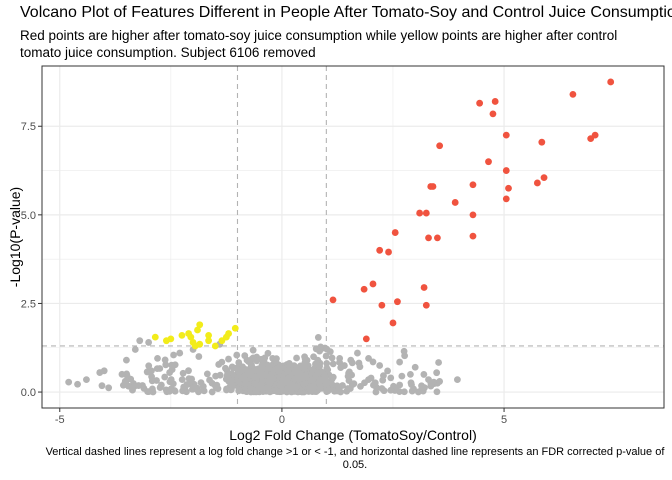 The height and width of the screenshot is (480, 672). Describe the element at coordinates (282, 420) in the screenshot. I see `x-tick-label: 0` at that location.